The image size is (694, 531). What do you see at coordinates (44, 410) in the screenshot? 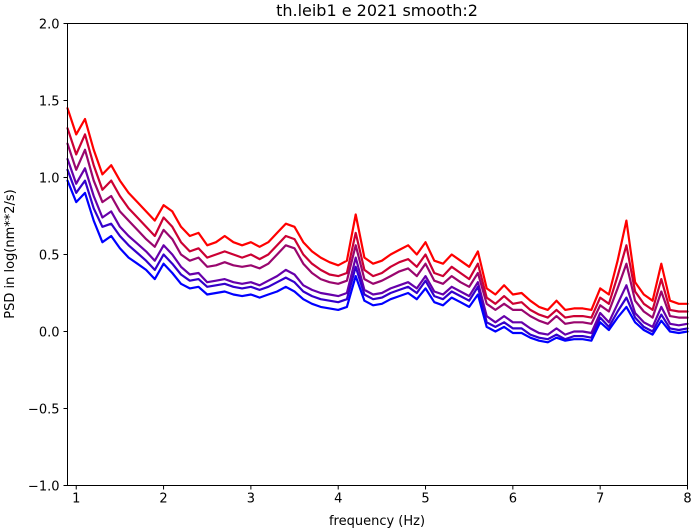
I see `y-tick-label: −0.5` at bounding box center [44, 410].